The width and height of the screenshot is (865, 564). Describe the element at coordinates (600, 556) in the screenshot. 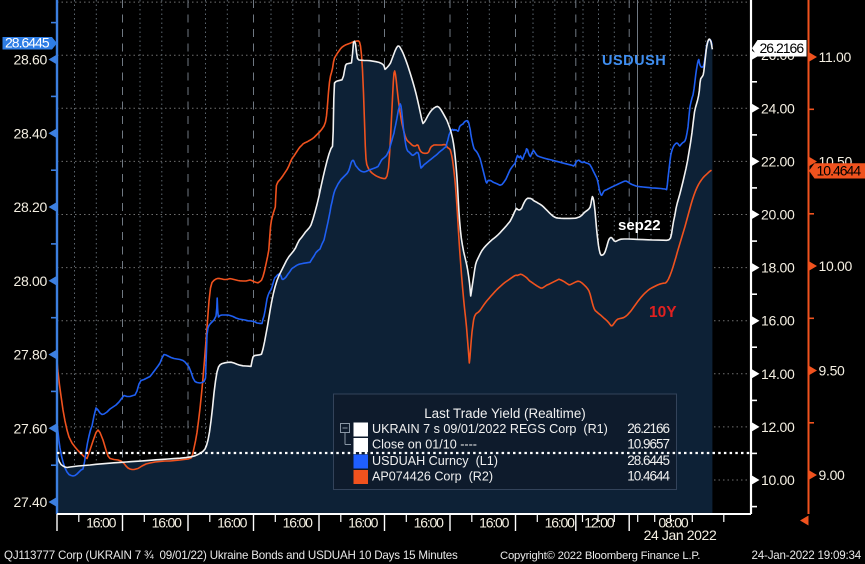

I see `svg-text:Copyright© 2022 Bloomberg Fina: Copyright© 2022 Bloomberg Finance L.P.` at that location.